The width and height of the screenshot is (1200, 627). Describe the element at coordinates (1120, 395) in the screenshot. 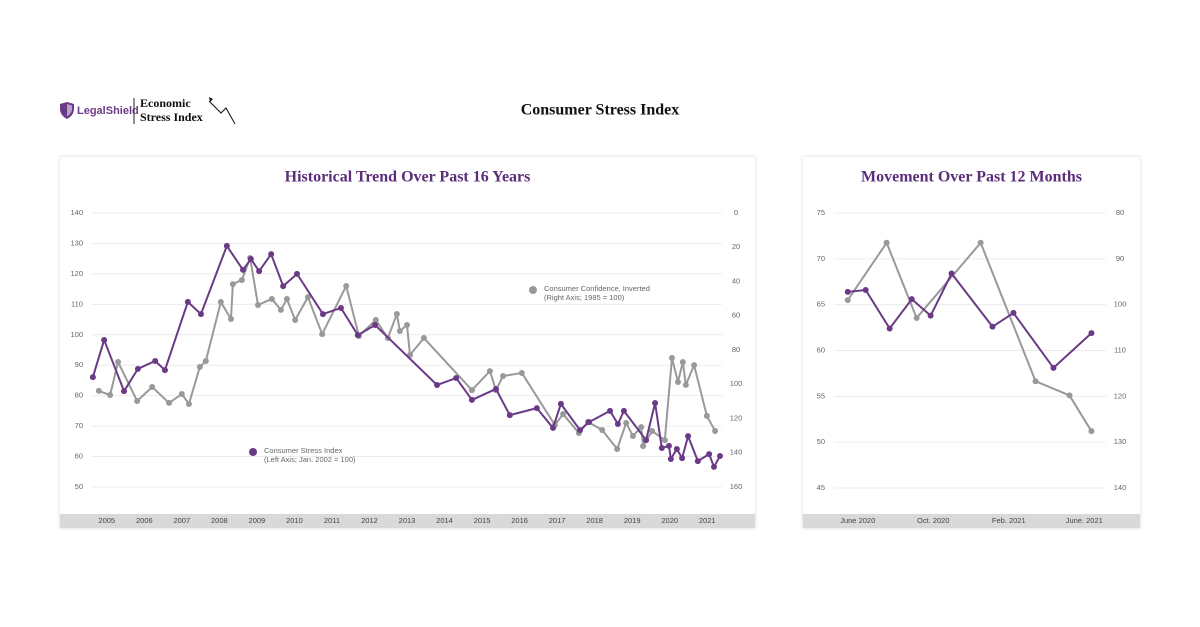

I see `y2-tick-label: 120` at that location.